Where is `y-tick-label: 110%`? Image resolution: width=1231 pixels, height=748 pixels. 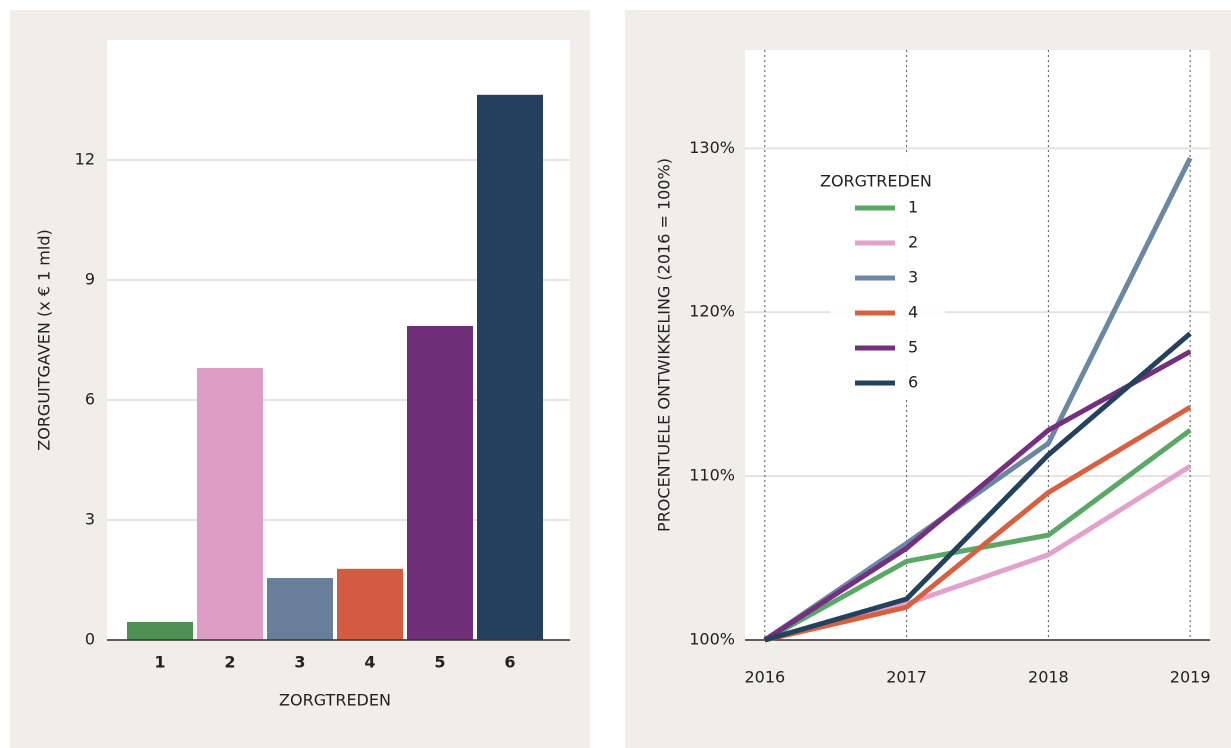 y-tick-label: 110% is located at coordinates (712, 475).